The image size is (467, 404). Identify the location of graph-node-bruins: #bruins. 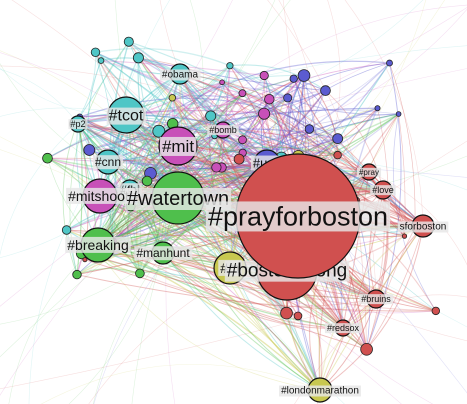
(376, 299).